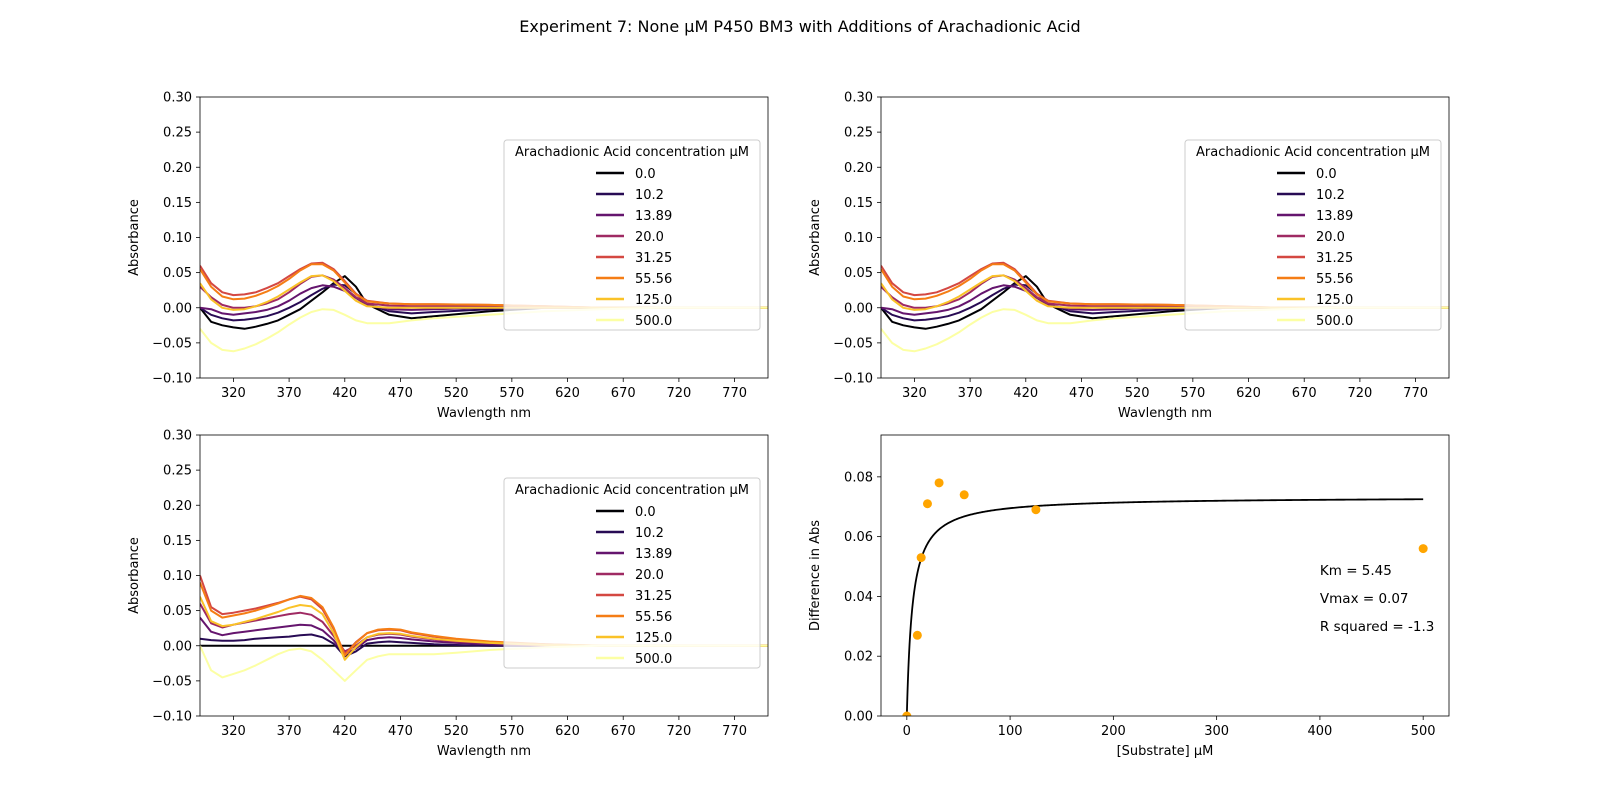  Describe the element at coordinates (1356, 571) in the screenshot. I see `fit-annotation: Km = 5.45` at that location.